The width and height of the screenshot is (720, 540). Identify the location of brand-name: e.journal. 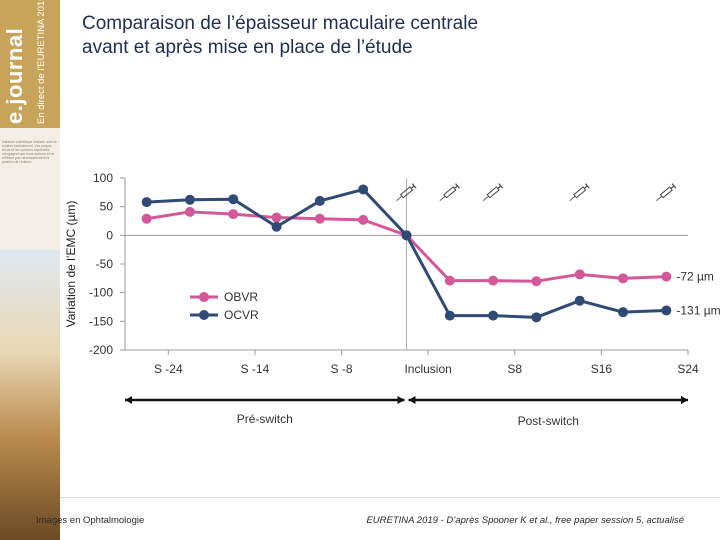
(14, 75).